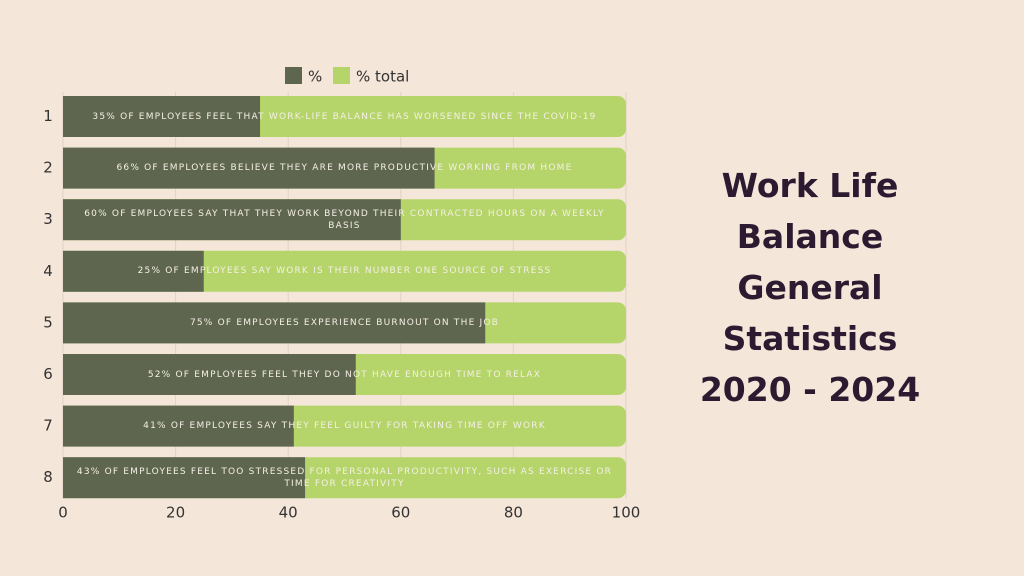  I want to click on y-tick-label: 6, so click(48, 374).